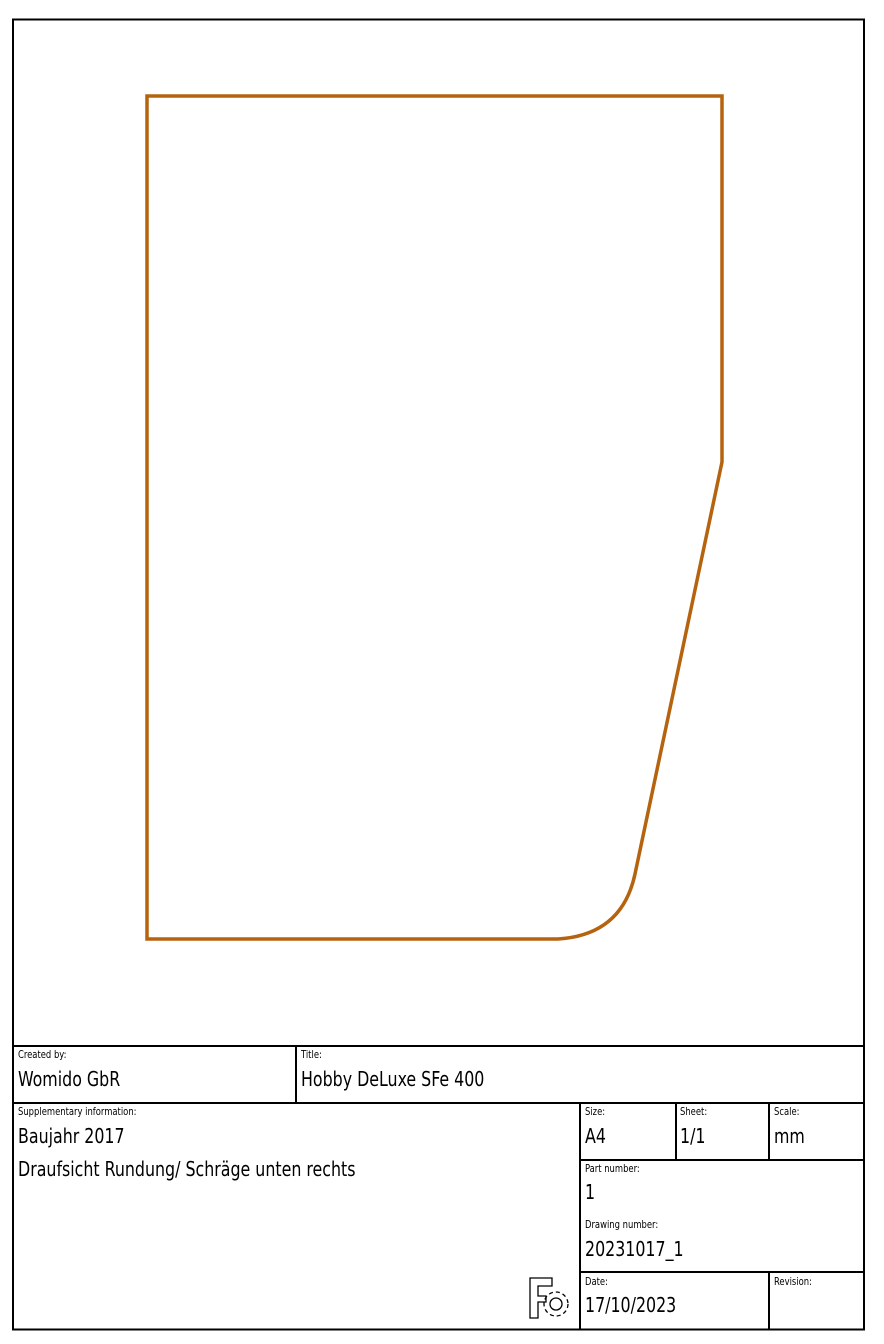 The image size is (884, 1344). I want to click on scale-label: Scale:, so click(787, 1111).